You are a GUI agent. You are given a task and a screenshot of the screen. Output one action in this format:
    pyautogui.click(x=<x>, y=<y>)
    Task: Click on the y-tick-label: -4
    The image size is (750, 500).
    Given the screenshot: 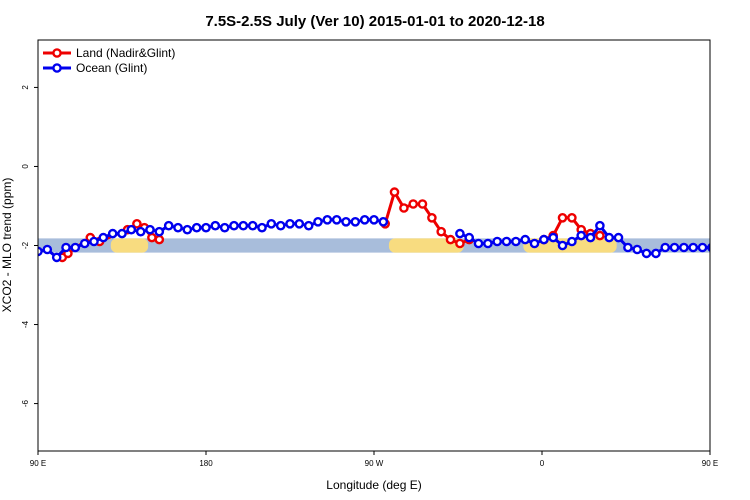 What is the action you would take?
    pyautogui.click(x=25, y=324)
    